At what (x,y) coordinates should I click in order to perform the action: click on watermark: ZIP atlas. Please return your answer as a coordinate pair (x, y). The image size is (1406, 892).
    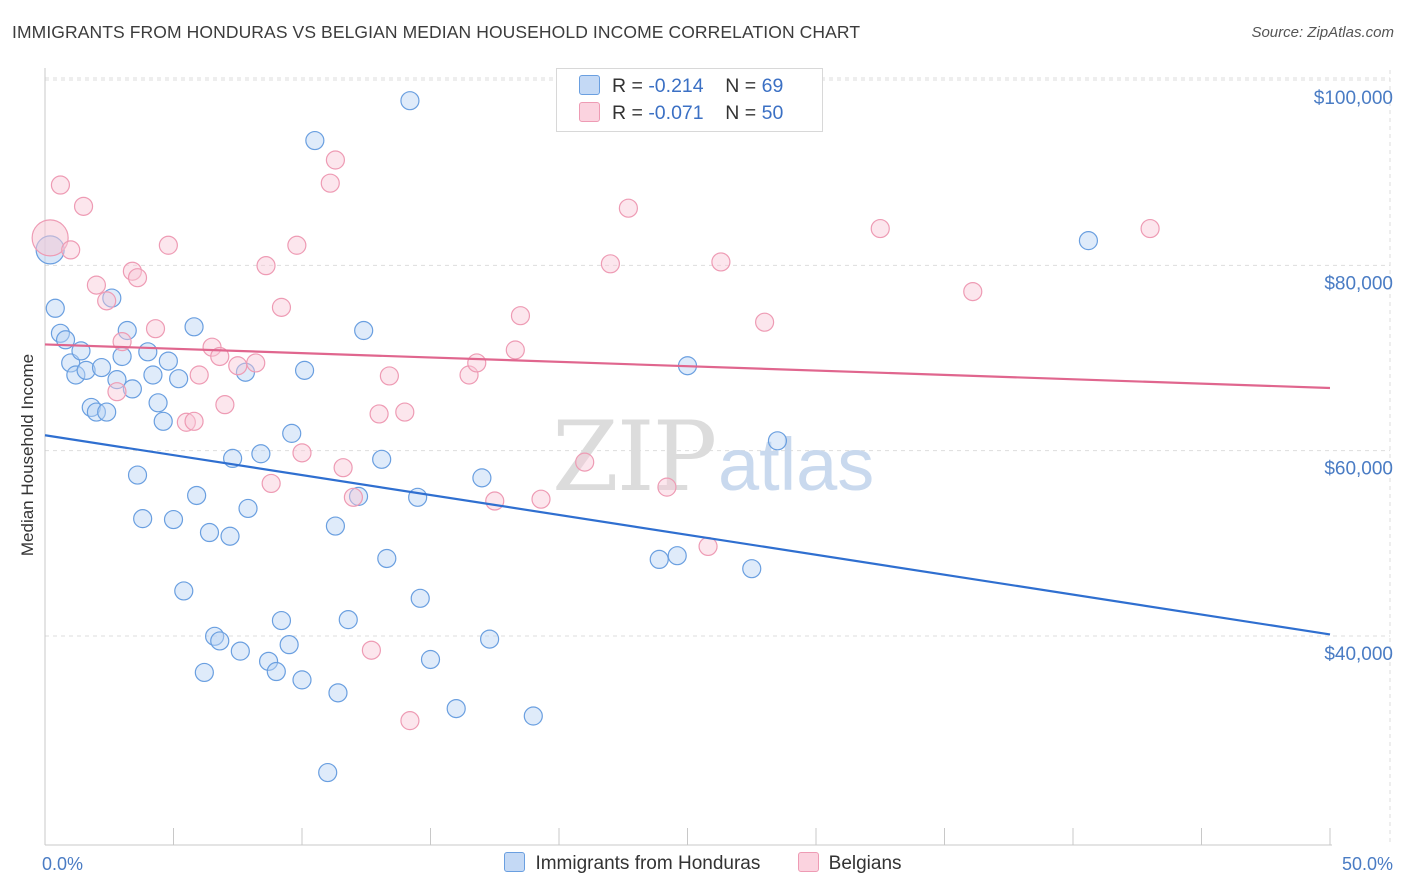
    Looking at the image, I should click on (713, 457).